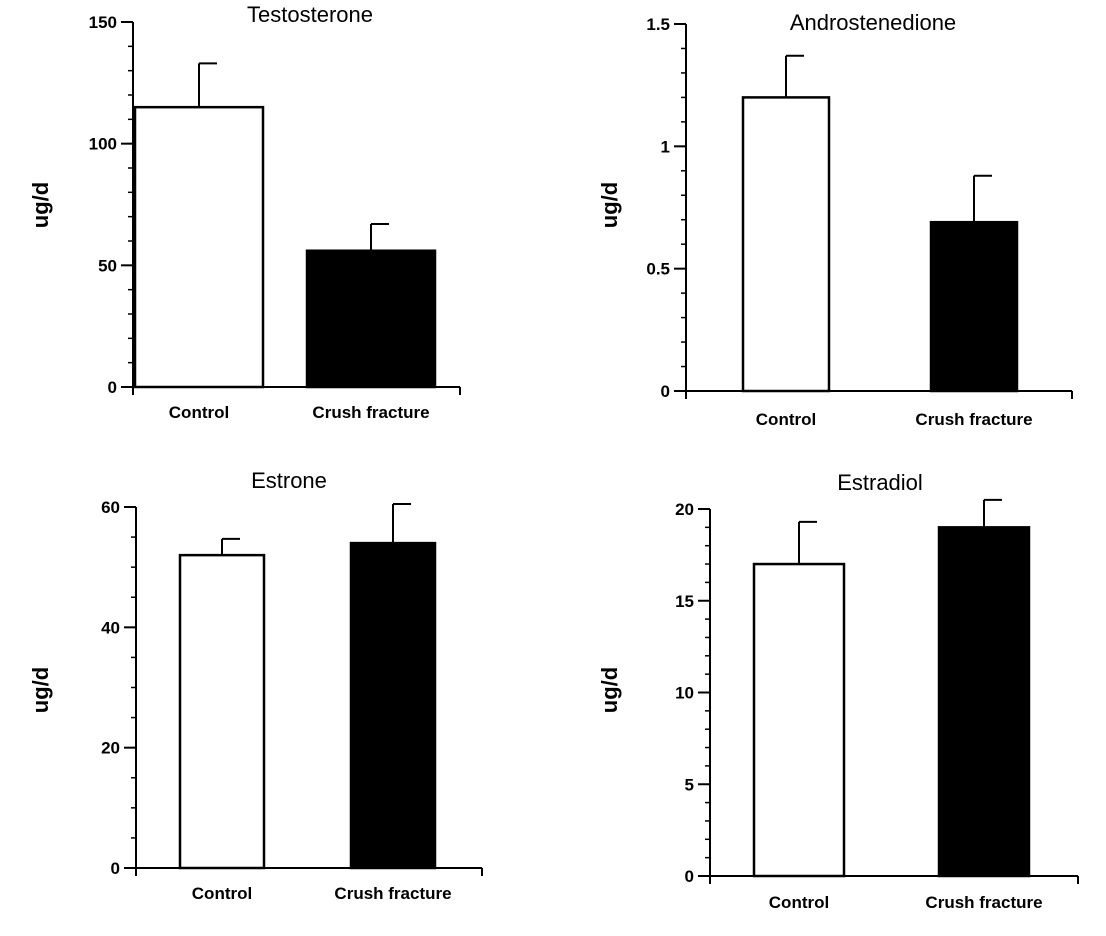  Describe the element at coordinates (658, 24) in the screenshot. I see `y-tick-label: 1.5` at that location.